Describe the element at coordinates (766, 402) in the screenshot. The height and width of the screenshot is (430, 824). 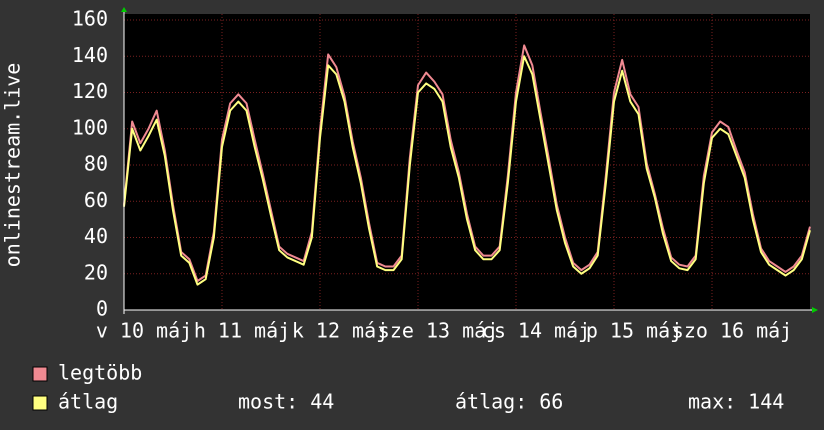
I see `stat-value: 144` at that location.